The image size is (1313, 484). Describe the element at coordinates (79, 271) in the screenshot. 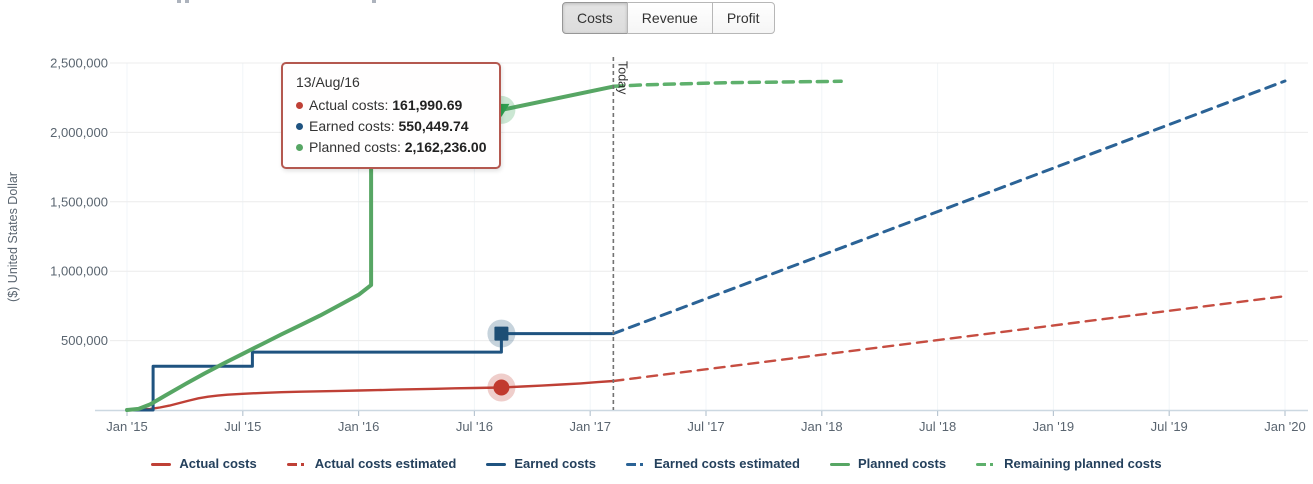

I see `y-tick-label: 1,000,000` at that location.